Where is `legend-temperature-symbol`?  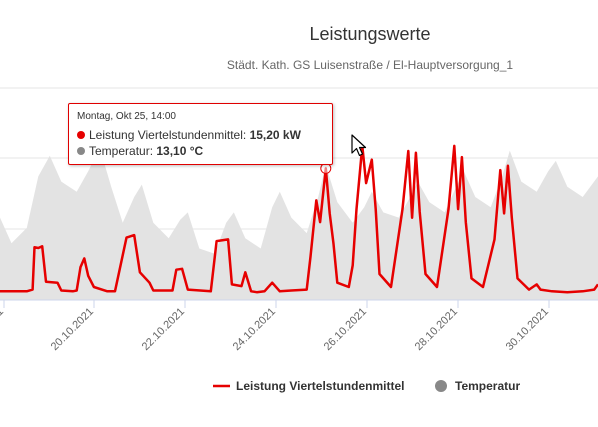
legend-temperature-symbol is located at coordinates (441, 386).